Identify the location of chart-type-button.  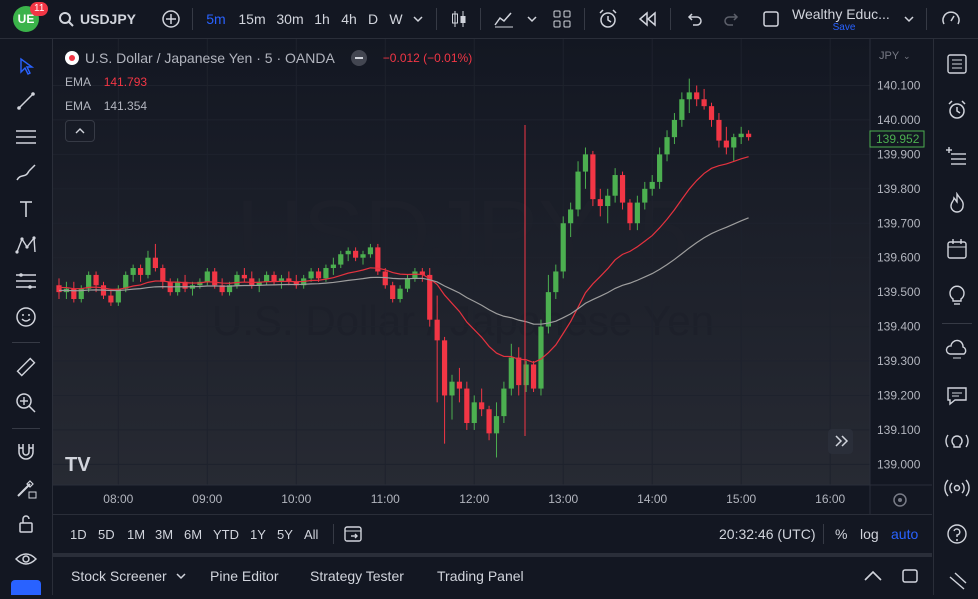
(459, 19).